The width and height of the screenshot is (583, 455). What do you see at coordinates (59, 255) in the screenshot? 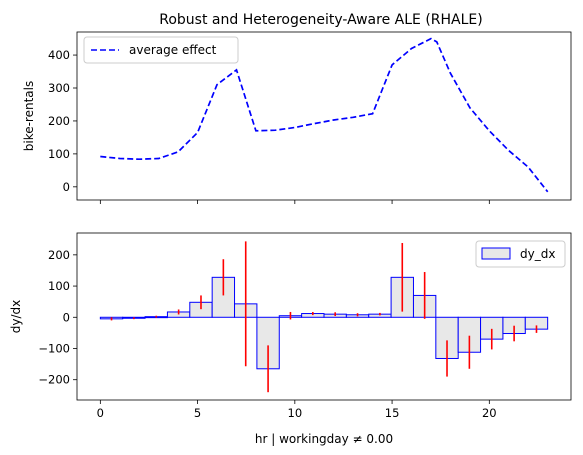
I see `bottom-ytick-label: 200` at bounding box center [59, 255].